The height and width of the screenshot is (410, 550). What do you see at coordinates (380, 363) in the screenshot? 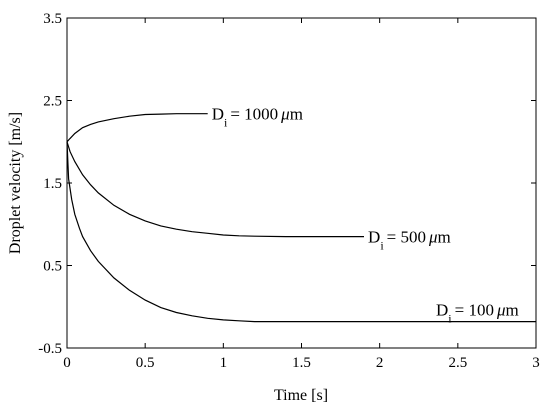
I see `x-tick-label: 2` at bounding box center [380, 363].